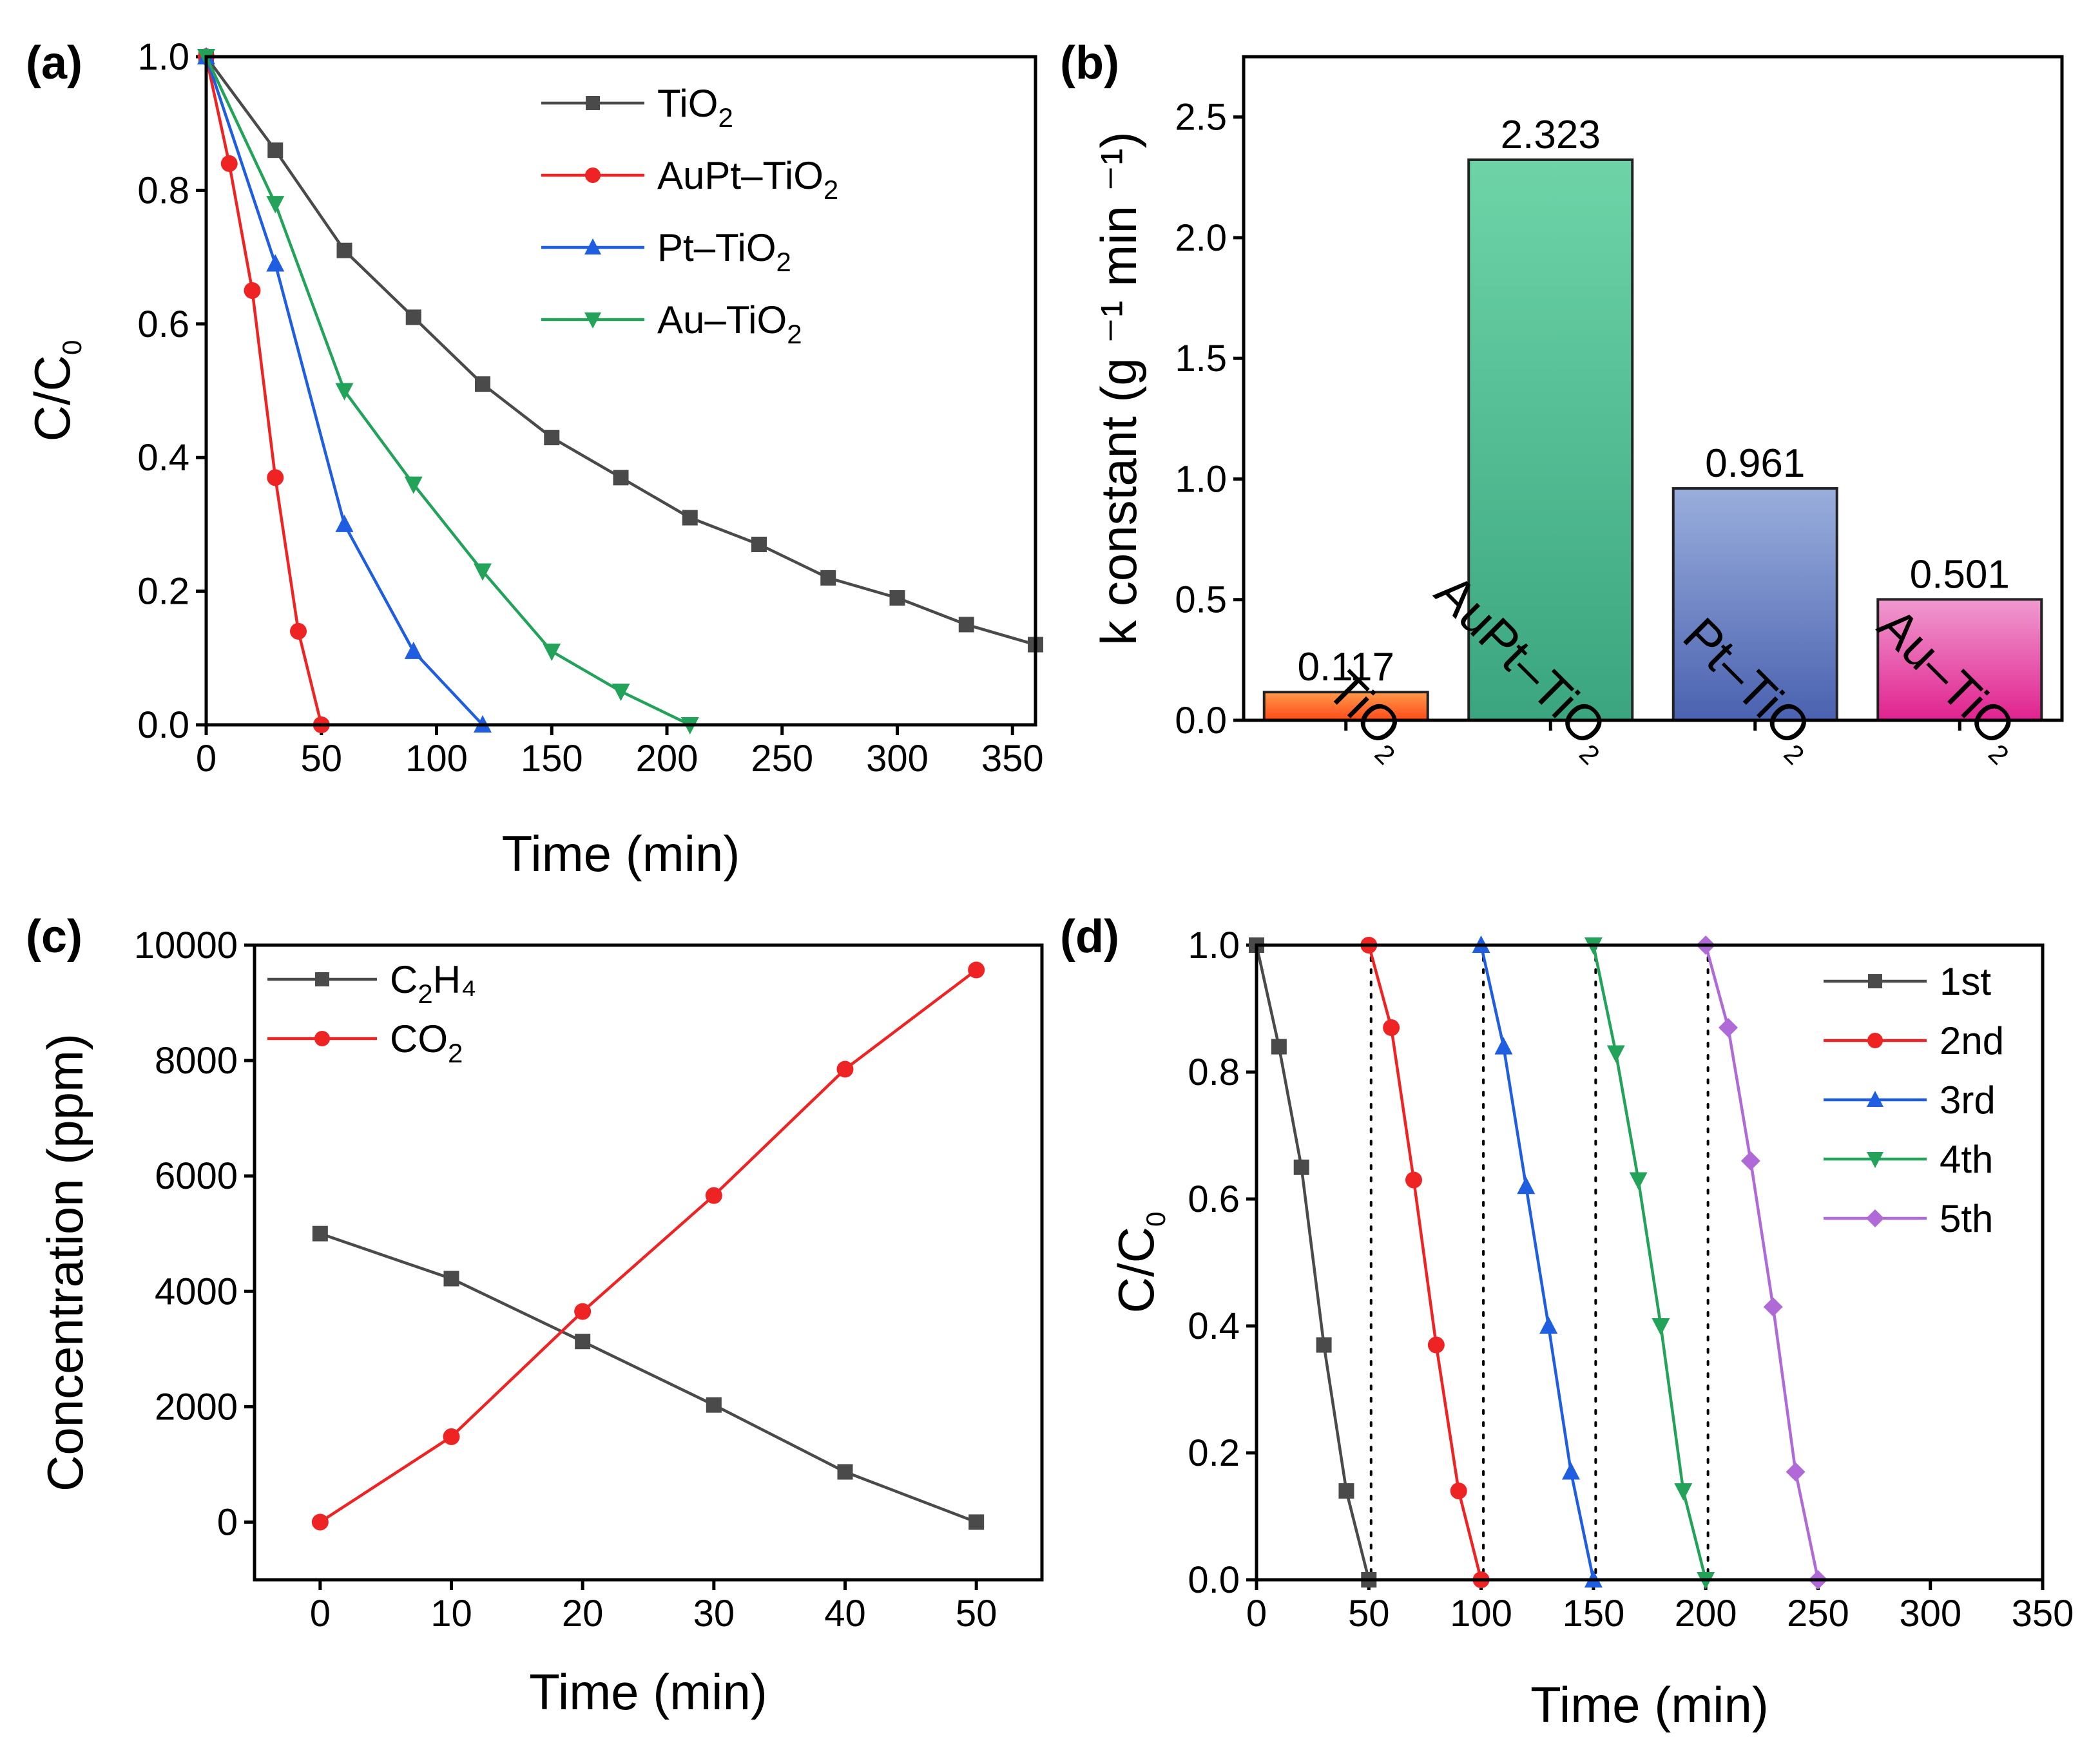  Describe the element at coordinates (782, 759) in the screenshot. I see `x-tick-label: 250` at that location.